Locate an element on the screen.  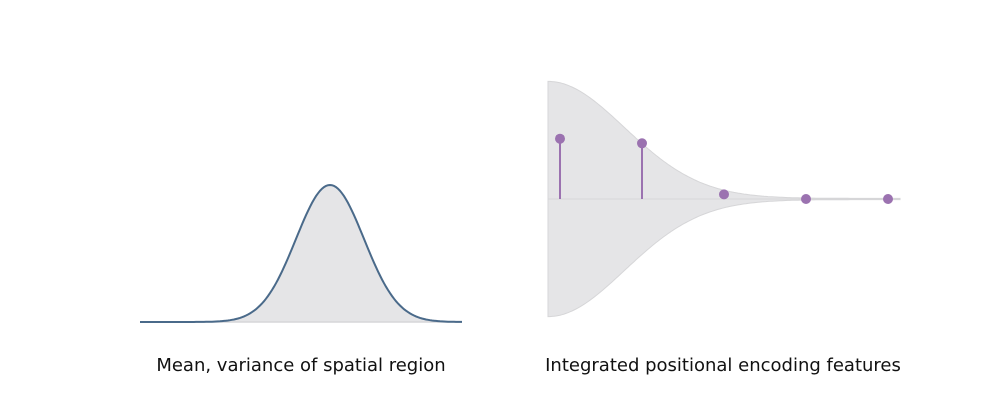
gaussian-curve is located at coordinates (301, 253).